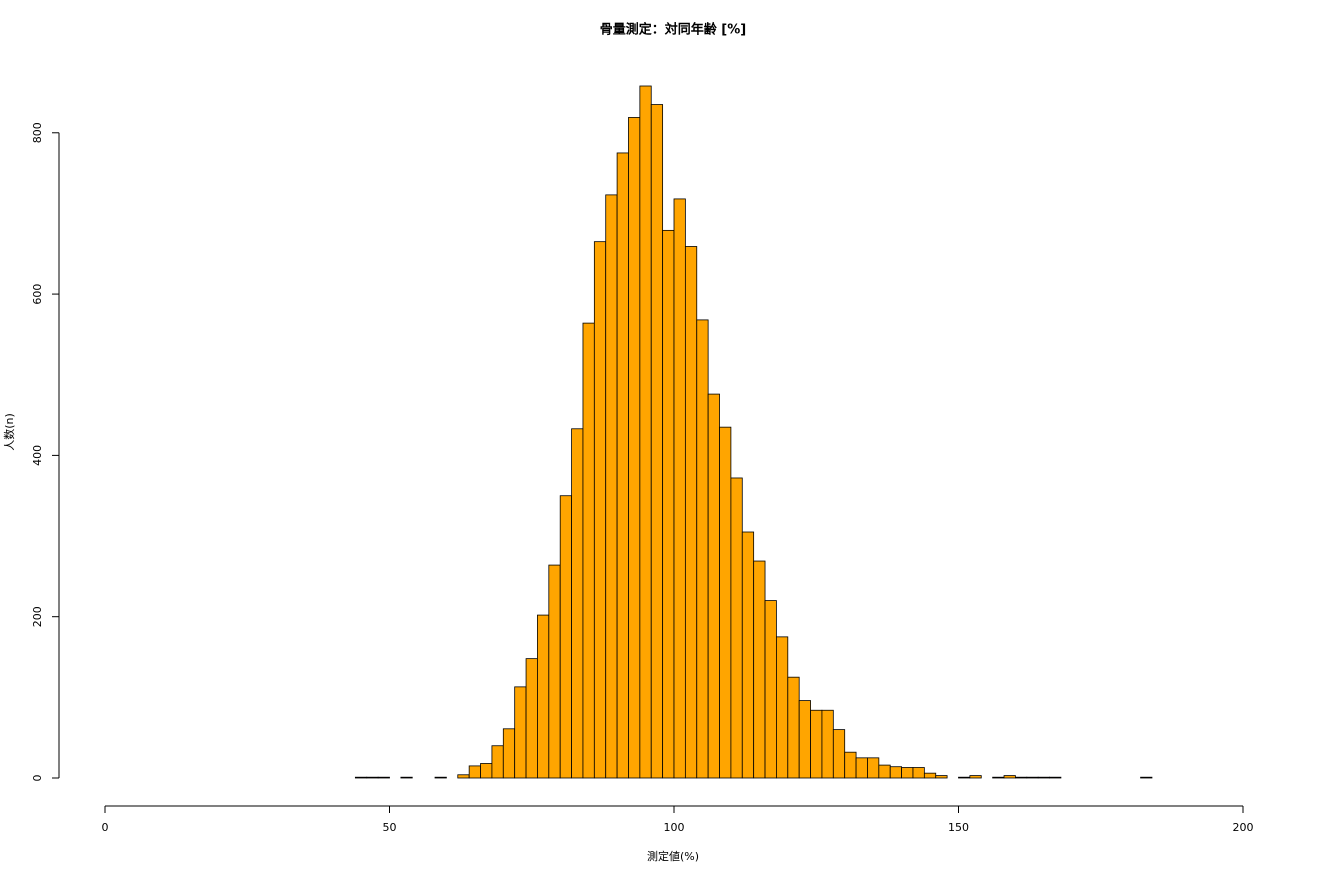 This screenshot has width=1320, height=880. I want to click on y-tick-label: 0, so click(37, 778).